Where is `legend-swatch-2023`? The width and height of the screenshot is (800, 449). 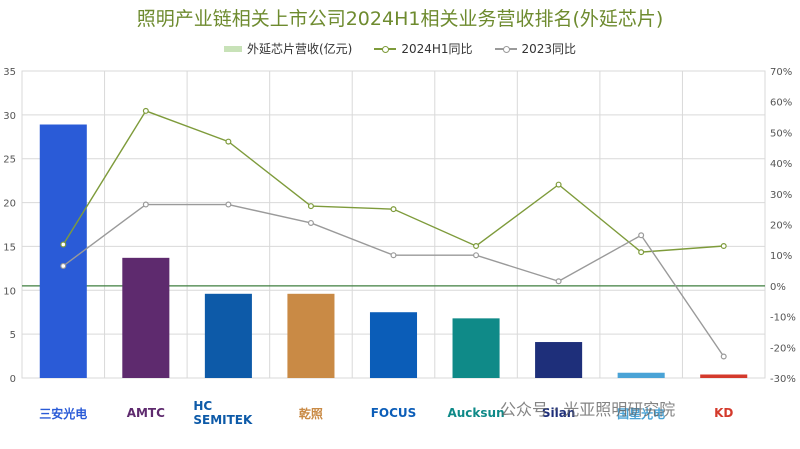
legend-swatch-2023 is located at coordinates (505, 49).